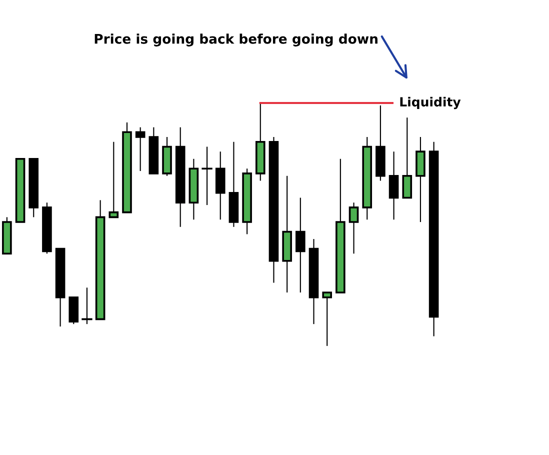 Image resolution: width=549 pixels, height=455 pixels. What do you see at coordinates (236, 40) in the screenshot?
I see `chart-title: Price is going back before going down` at bounding box center [236, 40].